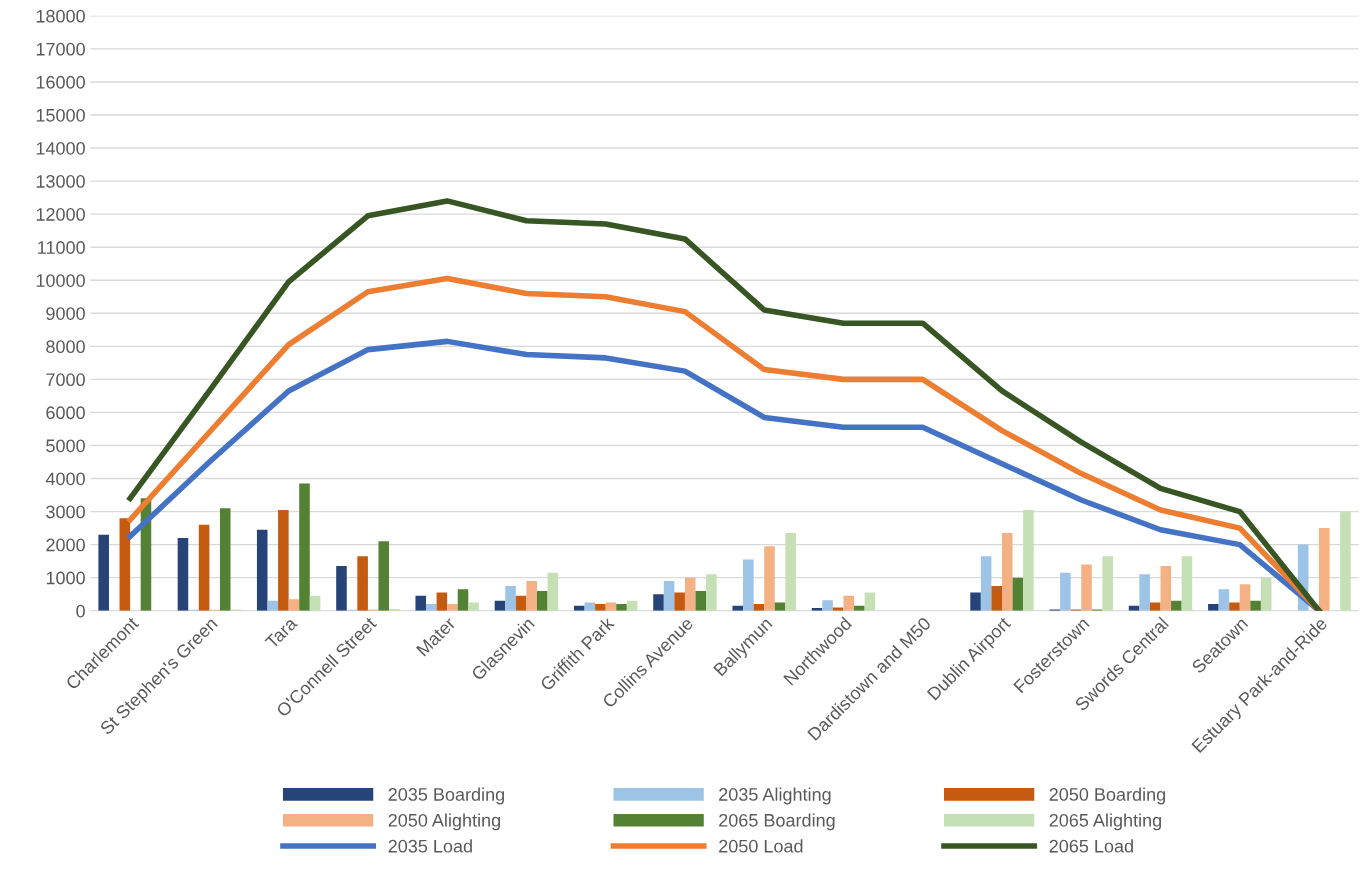 The image size is (1371, 880). Describe the element at coordinates (1091, 846) in the screenshot. I see `legend-label: 2065 Load` at that location.